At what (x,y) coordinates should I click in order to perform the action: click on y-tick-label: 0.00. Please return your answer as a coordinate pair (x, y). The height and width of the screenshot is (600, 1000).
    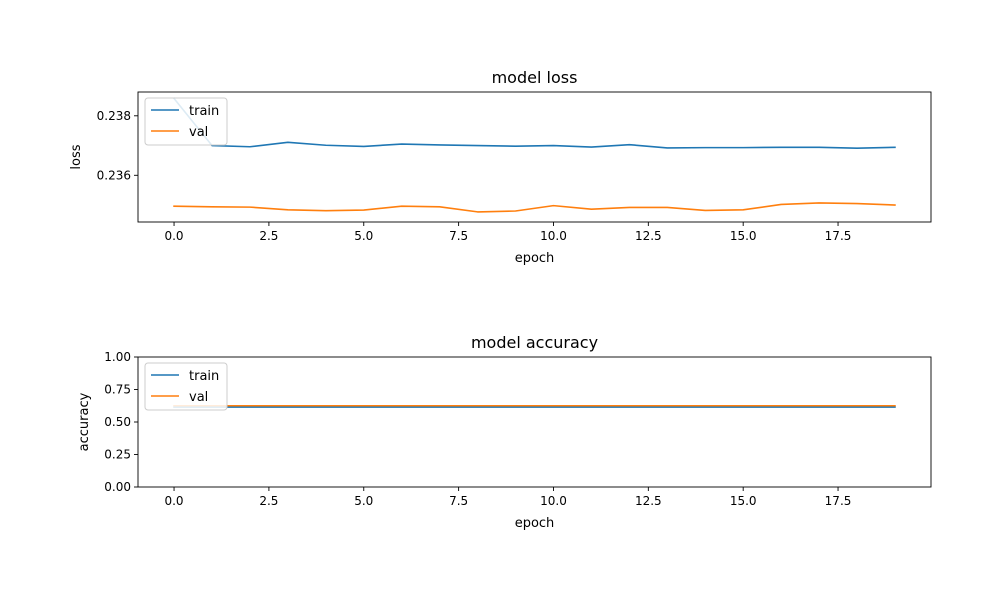
    Looking at the image, I should click on (117, 487).